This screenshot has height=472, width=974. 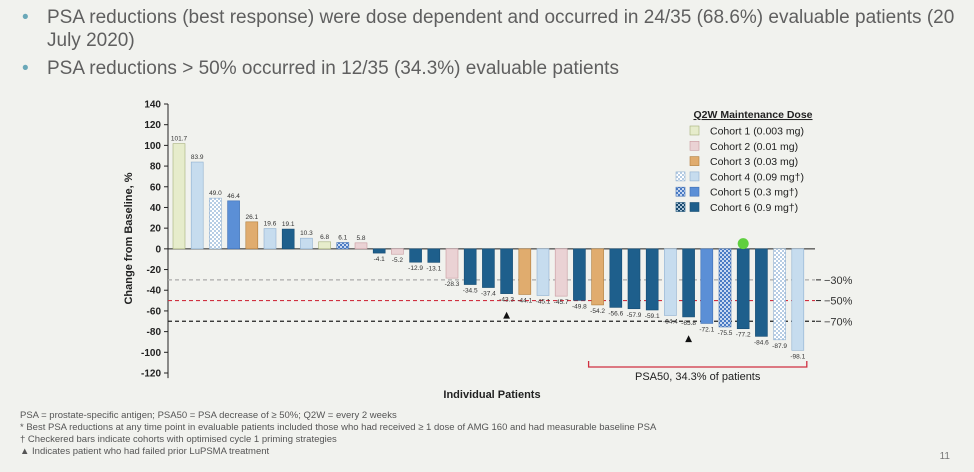 What do you see at coordinates (561, 302) in the screenshot?
I see `bar-value-label: -45.7` at bounding box center [561, 302].